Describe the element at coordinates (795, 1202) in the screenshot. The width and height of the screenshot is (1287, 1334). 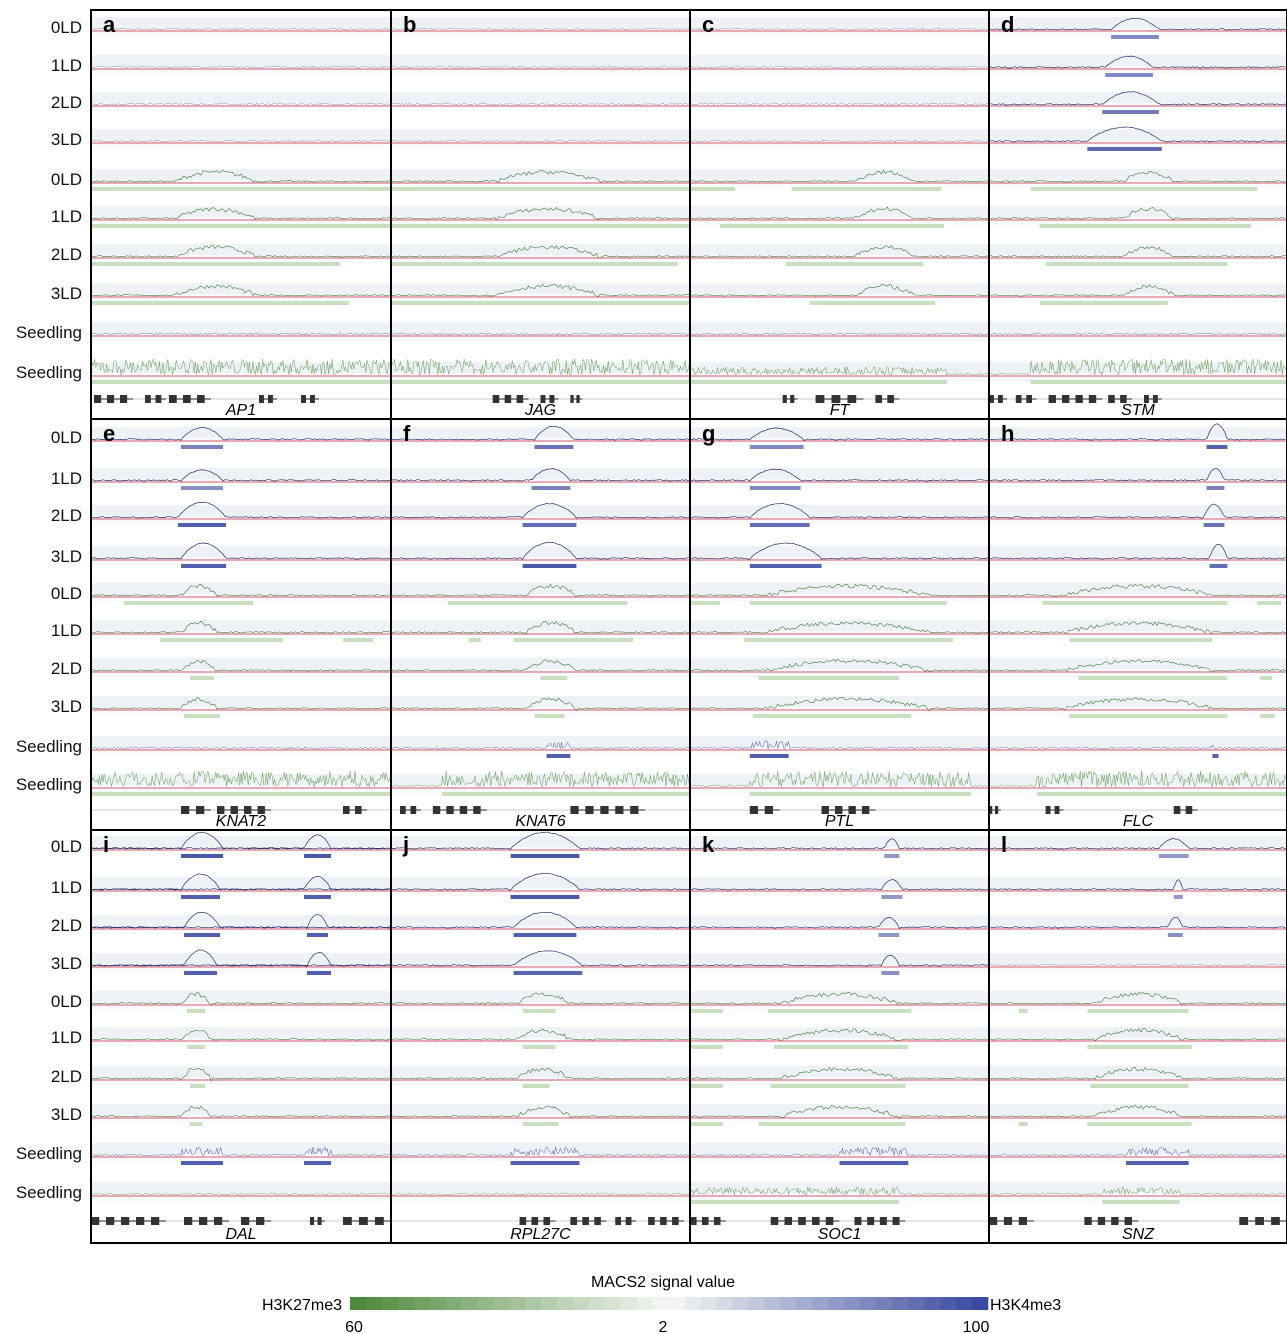
I see `seedling-k27-peak-bar` at that location.